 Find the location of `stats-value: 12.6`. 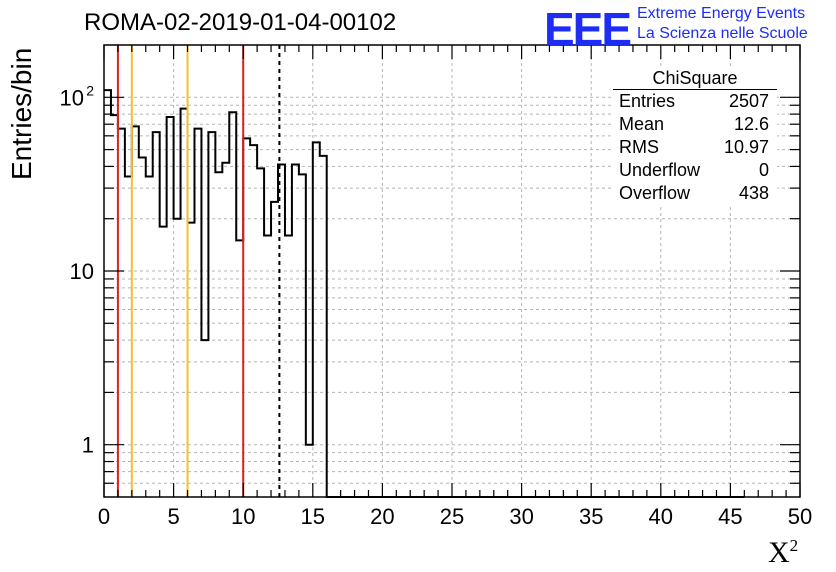

stats-value: 12.6 is located at coordinates (751, 124).